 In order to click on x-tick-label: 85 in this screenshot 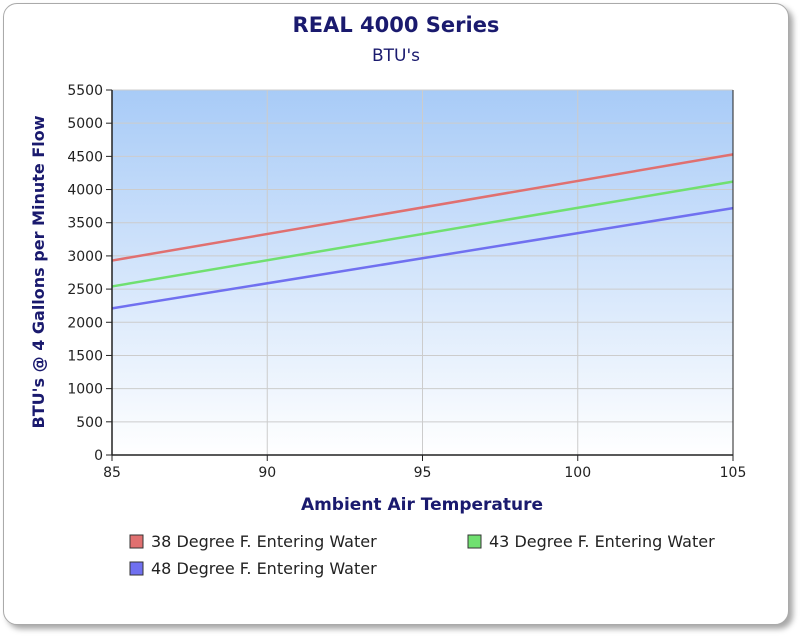, I will do `click(112, 473)`.